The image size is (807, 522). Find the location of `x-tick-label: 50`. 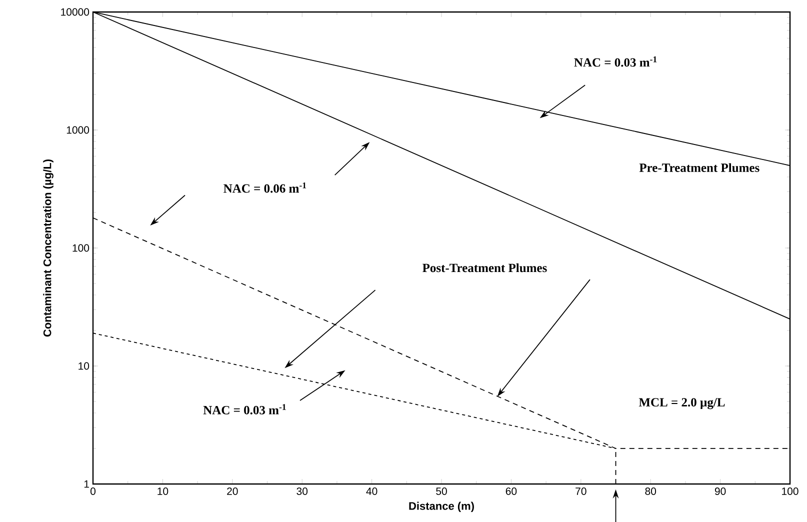

x-tick-label: 50 is located at coordinates (441, 491).